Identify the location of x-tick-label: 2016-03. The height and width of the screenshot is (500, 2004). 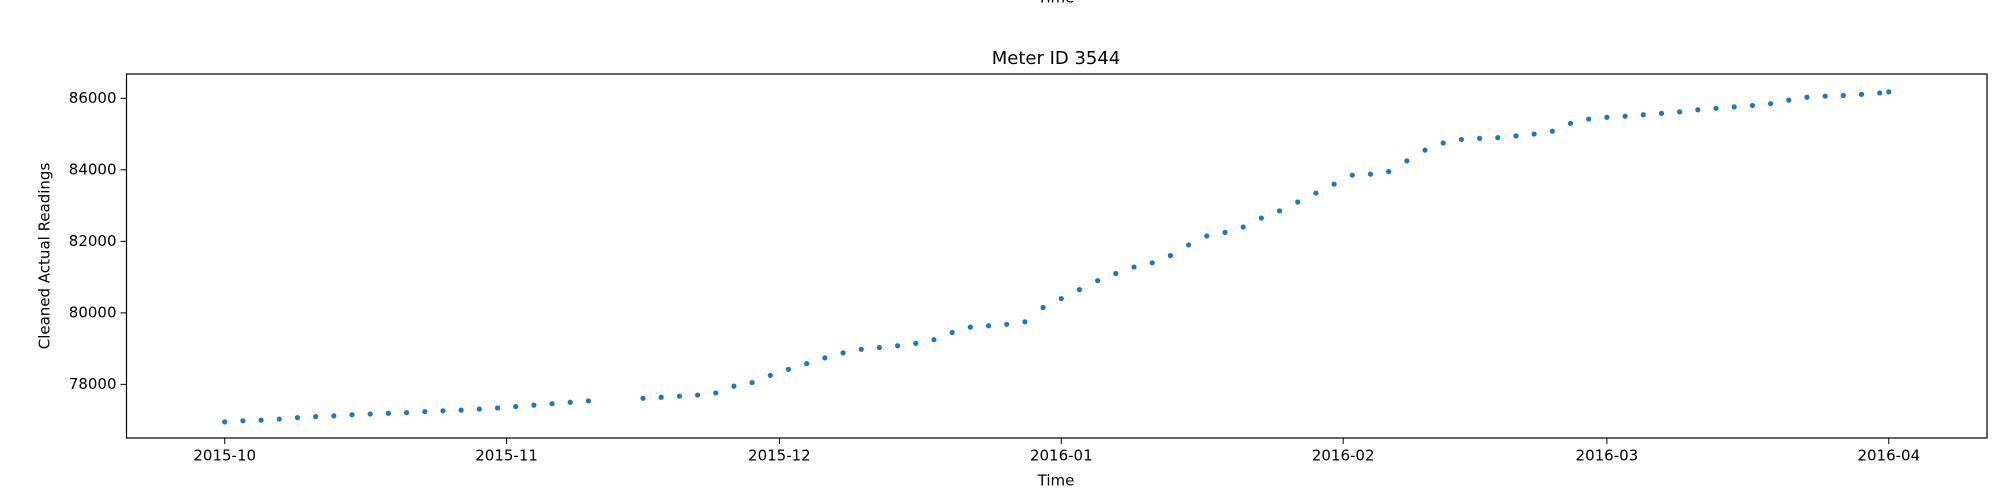
(1607, 456).